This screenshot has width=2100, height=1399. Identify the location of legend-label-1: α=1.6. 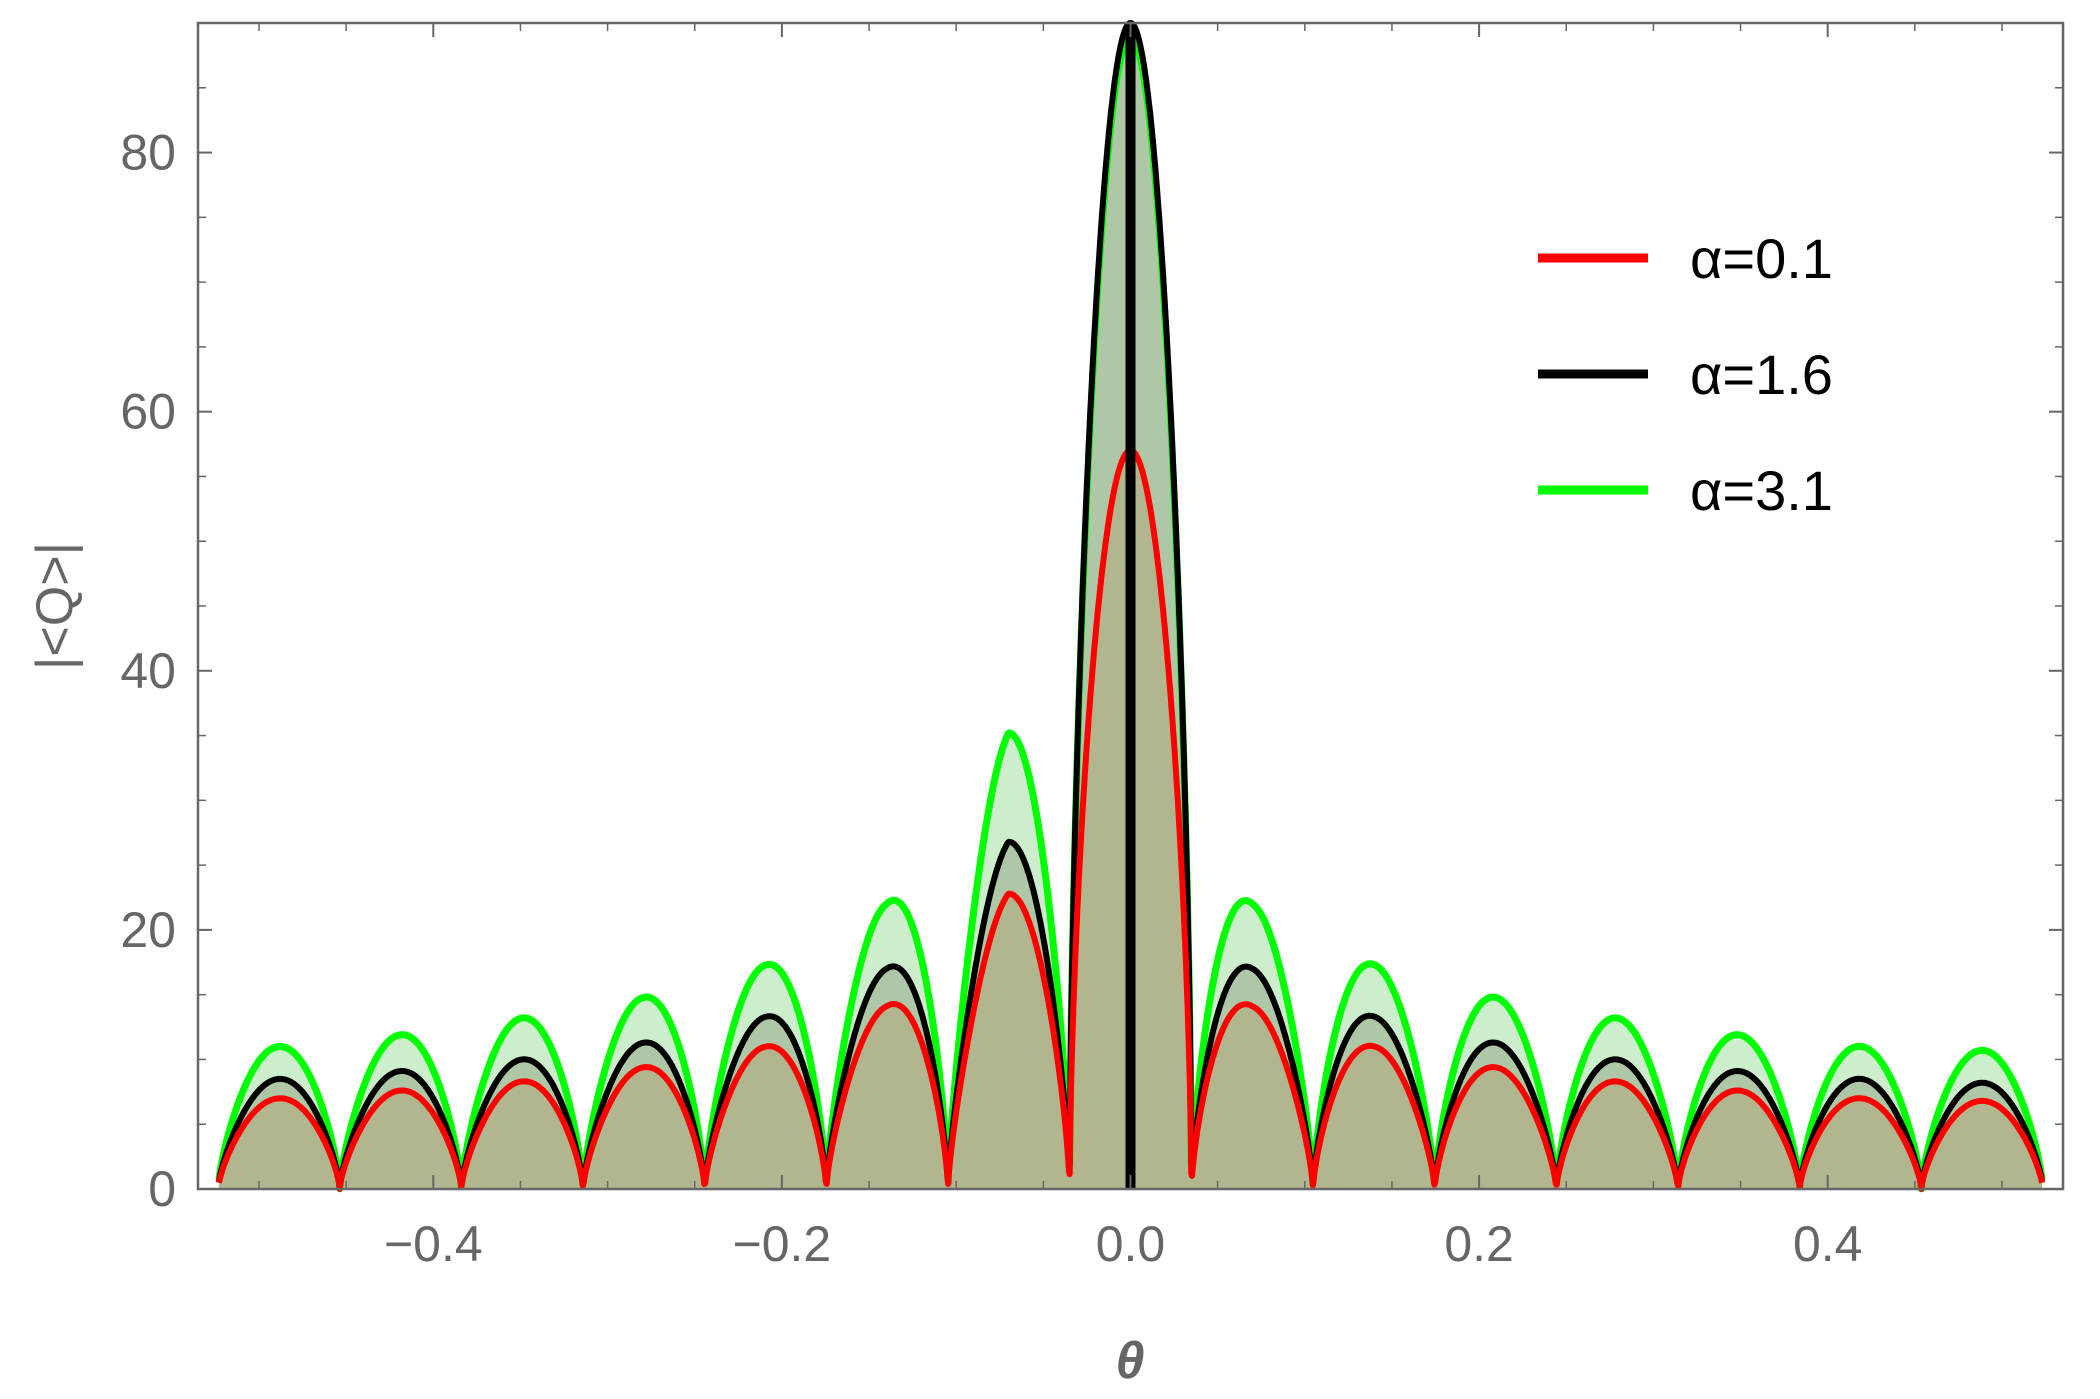
(1761, 374).